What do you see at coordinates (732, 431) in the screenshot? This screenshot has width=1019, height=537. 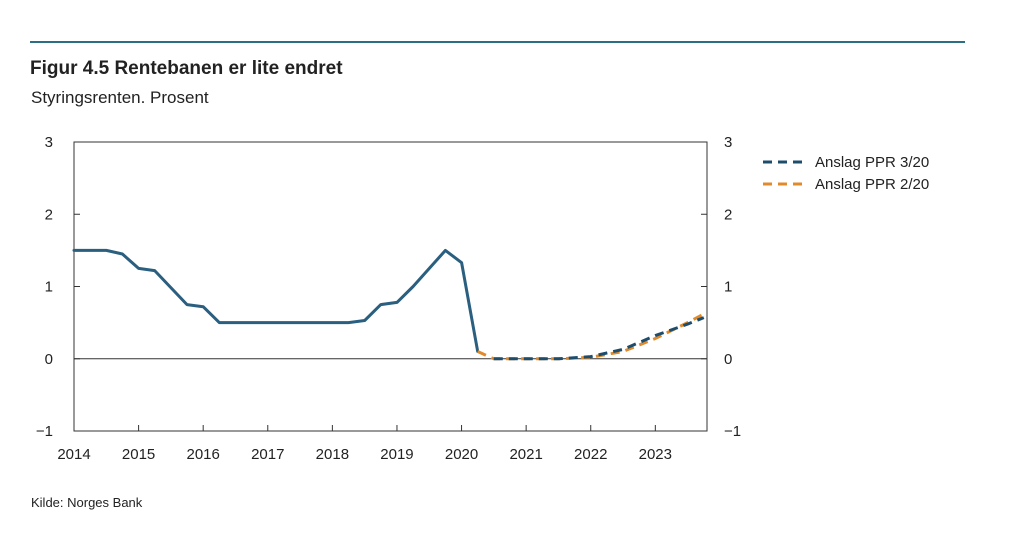 I see `y-tick-label-right: −1` at bounding box center [732, 431].